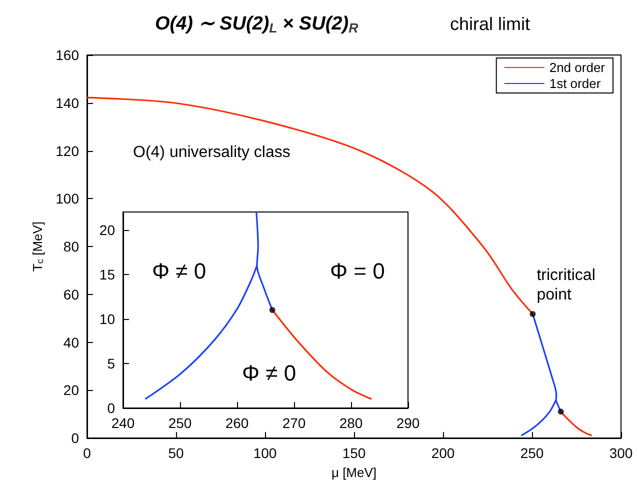  I want to click on x-tick-label: 270, so click(294, 423).